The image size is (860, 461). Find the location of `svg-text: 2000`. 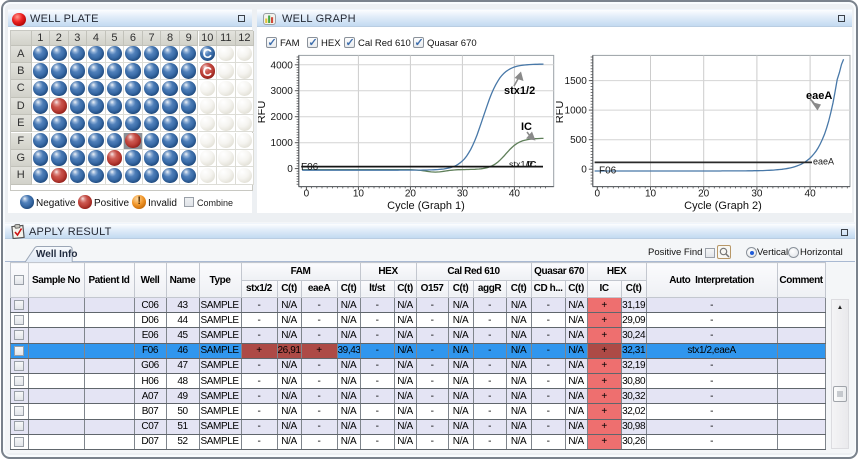

svg-text: 2000 is located at coordinates (282, 117).